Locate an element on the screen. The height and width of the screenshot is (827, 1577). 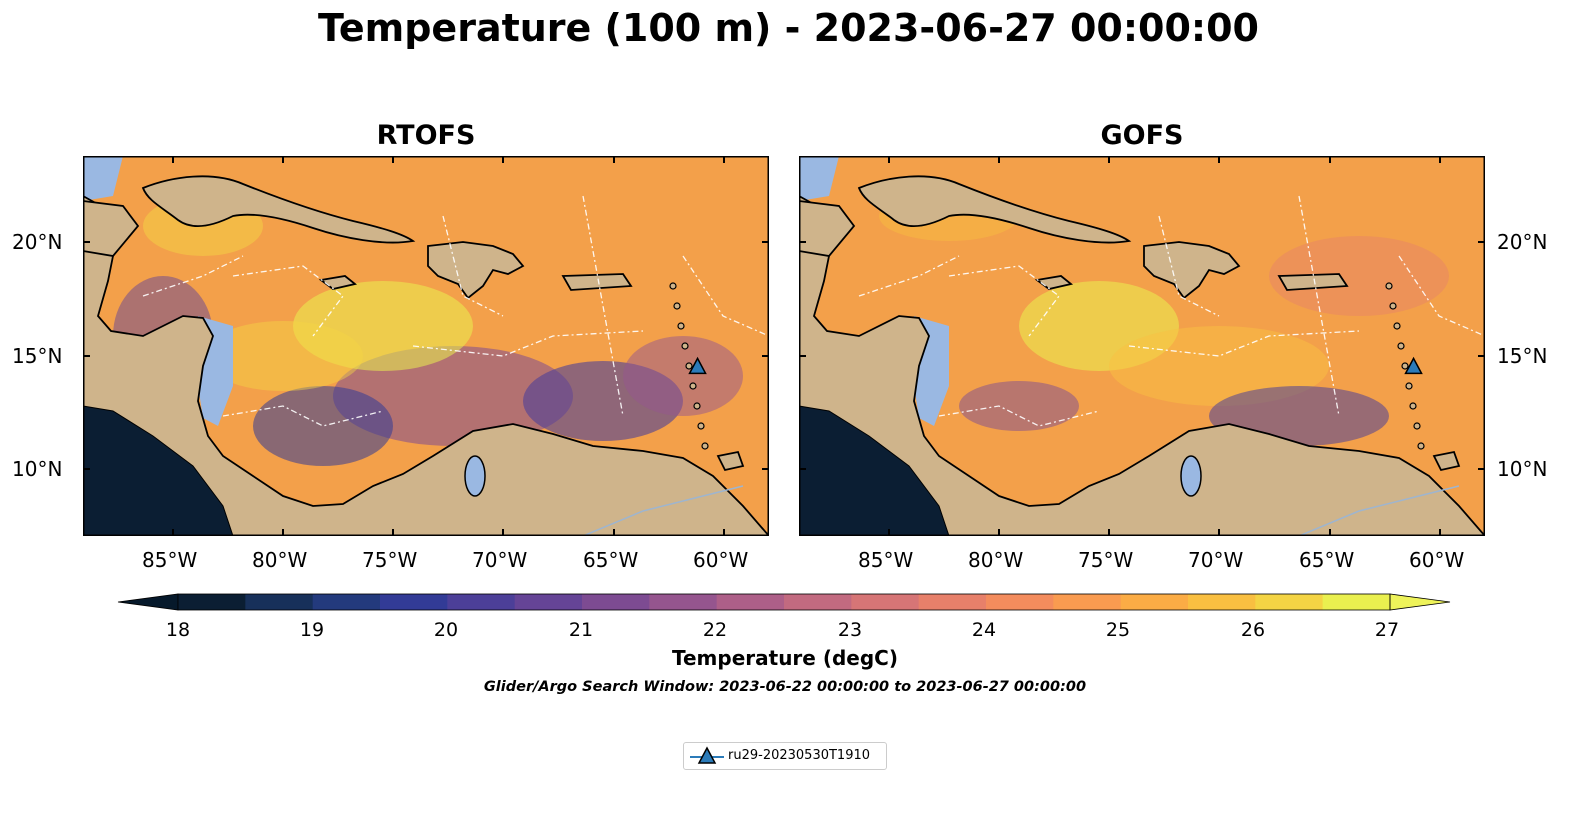
panel-title-rtofs: RTOFS is located at coordinates (426, 135).